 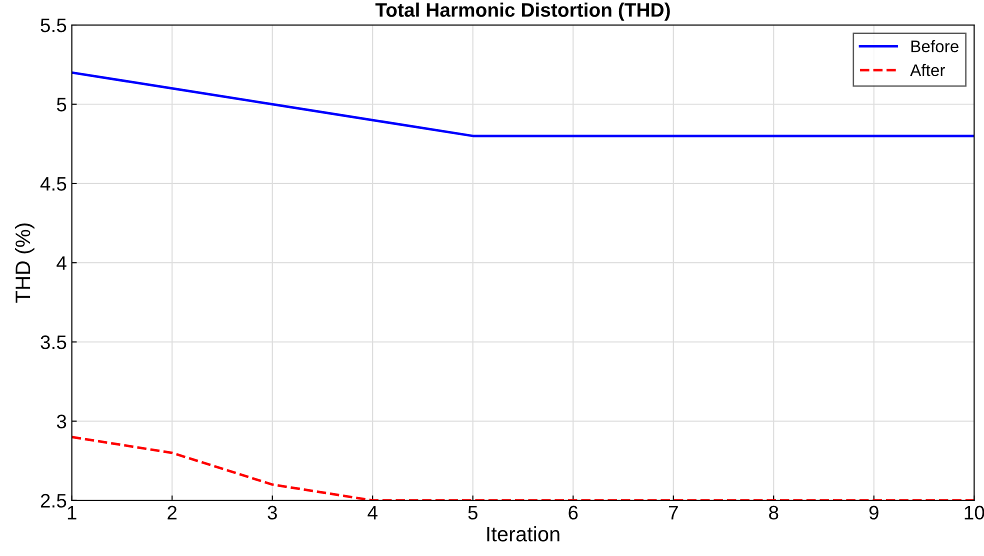 I want to click on x-axis-title: Iteration, so click(x=523, y=534).